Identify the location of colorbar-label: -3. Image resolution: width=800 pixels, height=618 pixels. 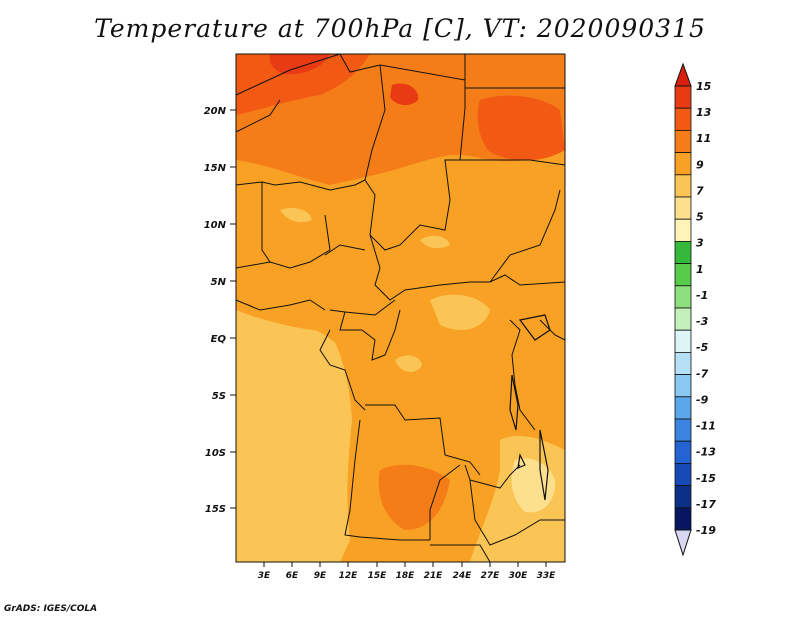
(702, 321).